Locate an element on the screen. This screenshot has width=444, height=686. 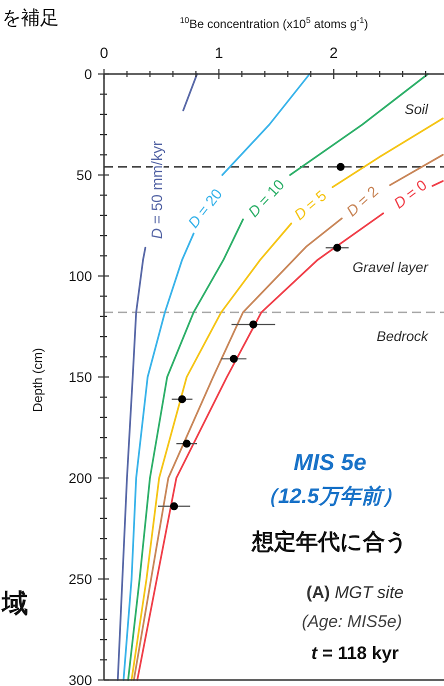
y-tick-label: 0 is located at coordinates (88, 74).